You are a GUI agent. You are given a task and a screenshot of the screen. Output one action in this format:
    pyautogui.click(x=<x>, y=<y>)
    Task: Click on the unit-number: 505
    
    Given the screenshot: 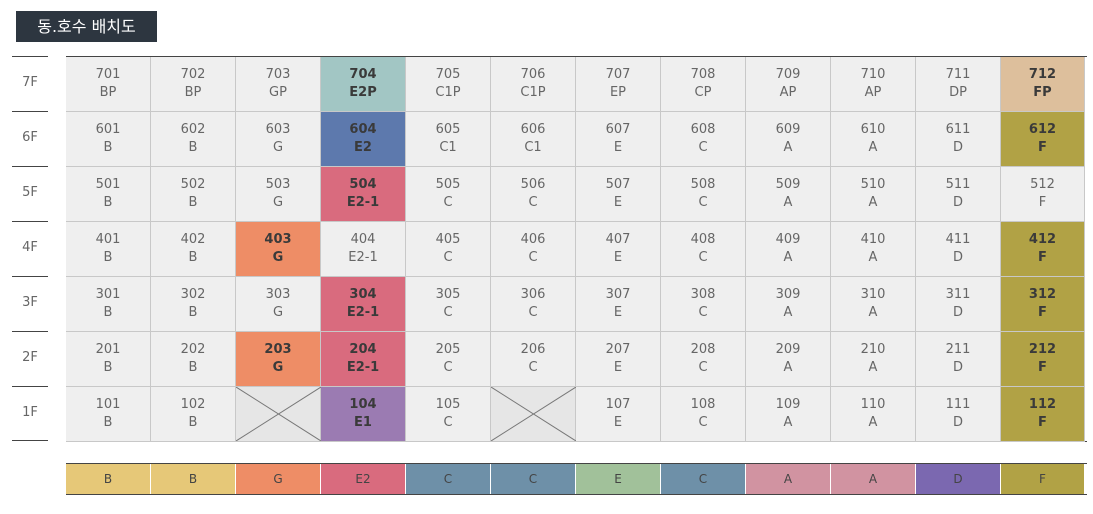 What is the action you would take?
    pyautogui.click(x=448, y=184)
    